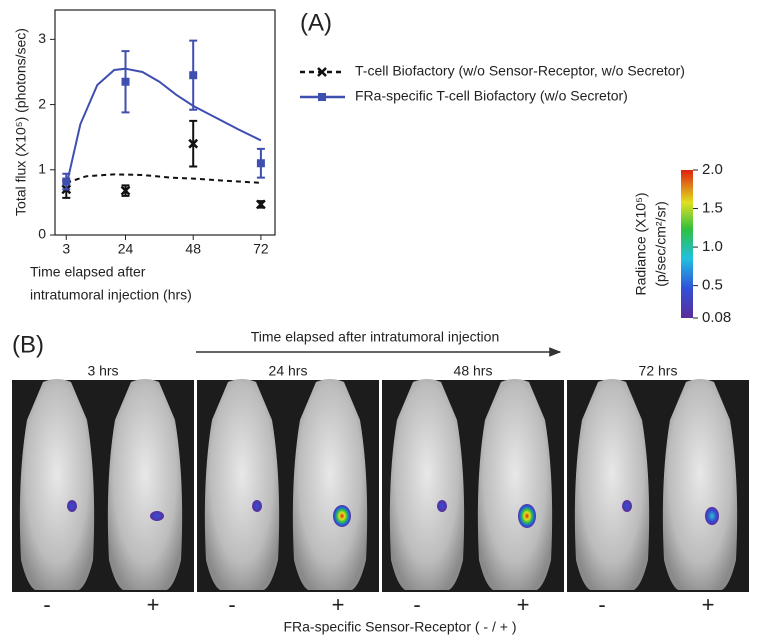 This screenshot has height=644, width=762. I want to click on y-tick-label: 3, so click(42, 38).